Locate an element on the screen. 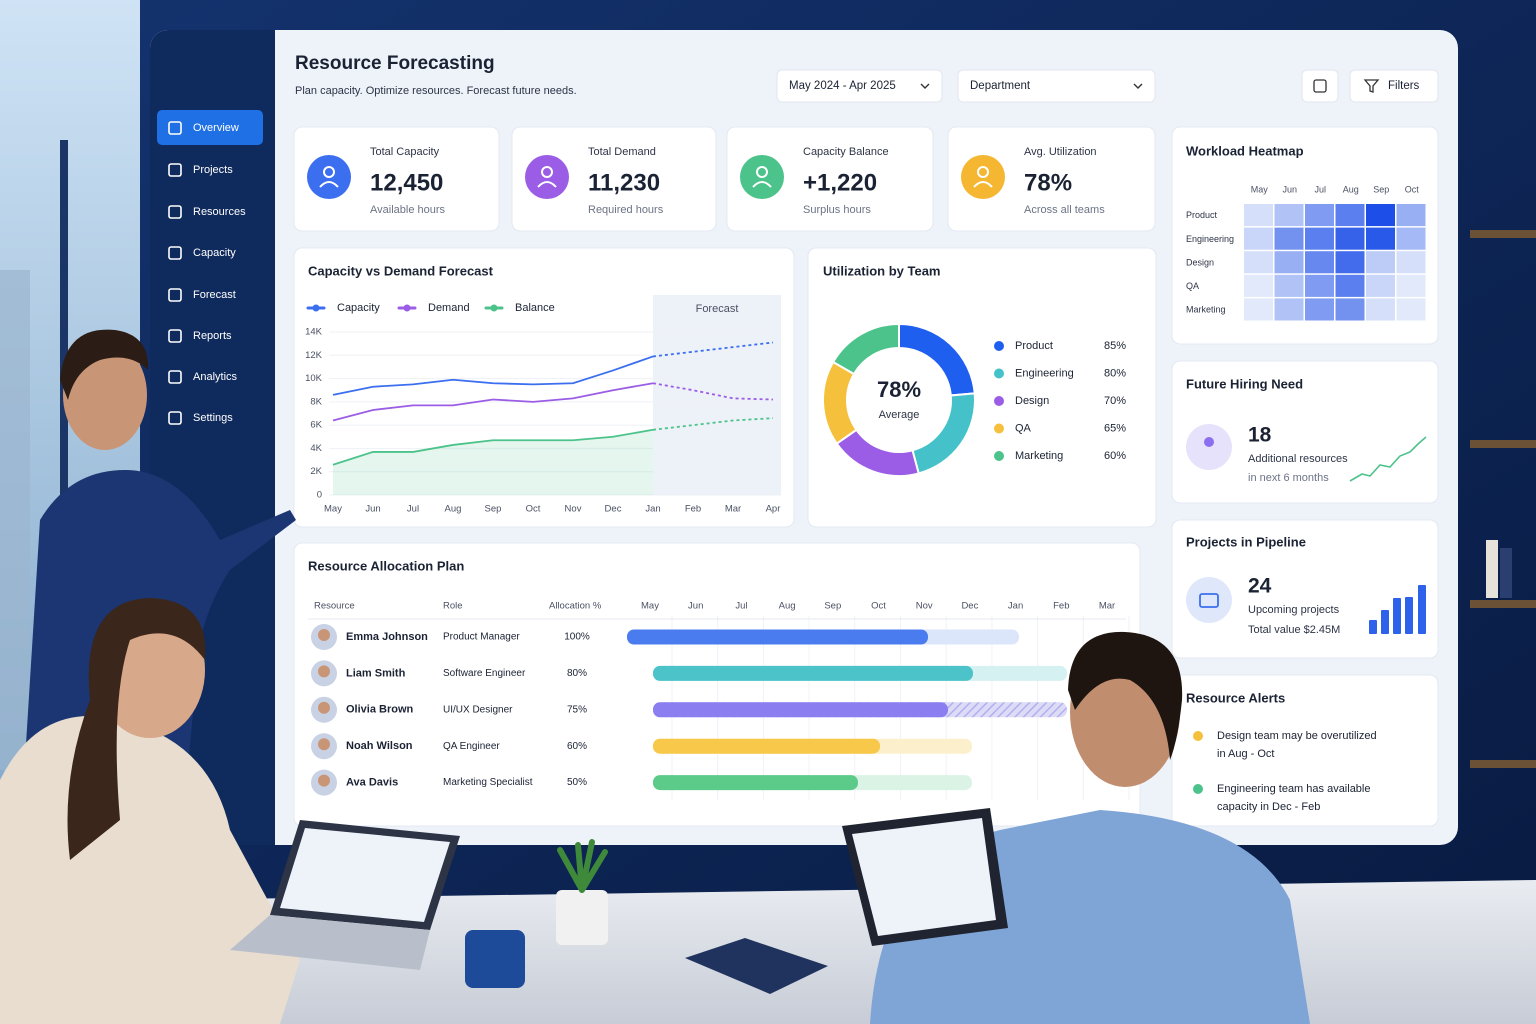 The width and height of the screenshot is (1536, 1024). calendar-button is located at coordinates (1320, 86).